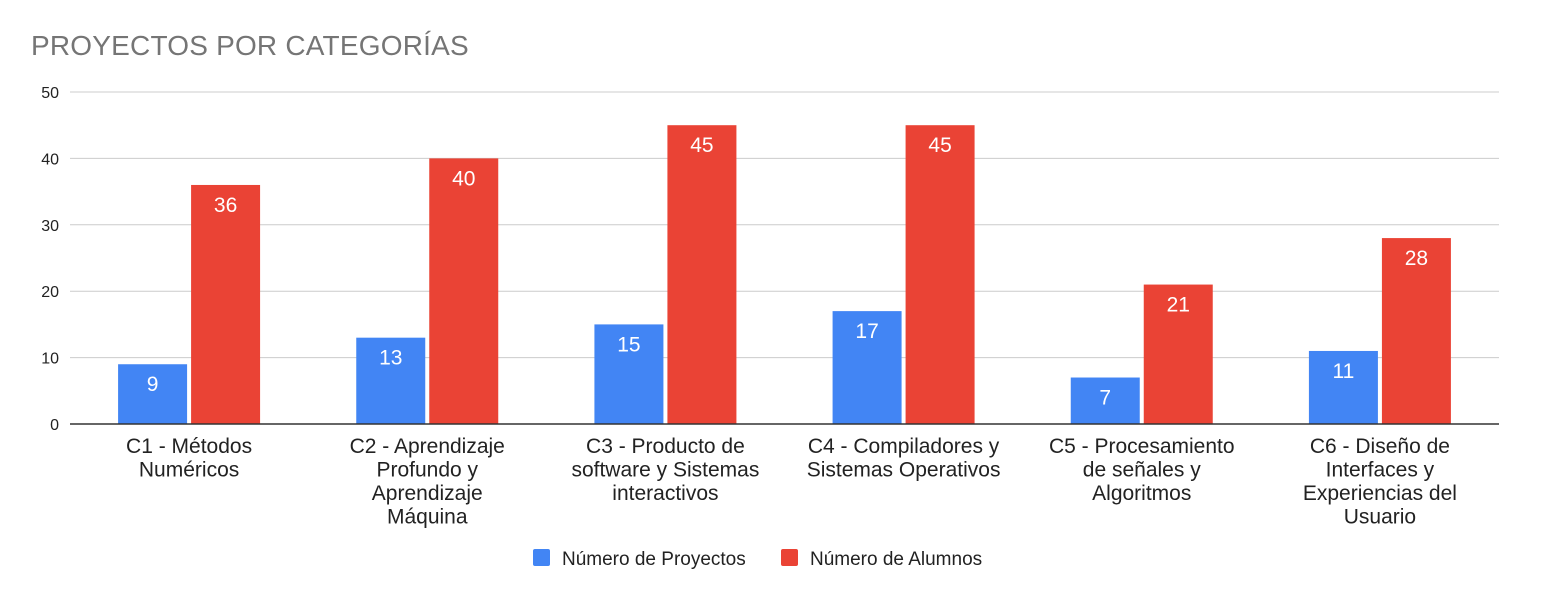  Describe the element at coordinates (1344, 371) in the screenshot. I see `data-label: 11` at that location.